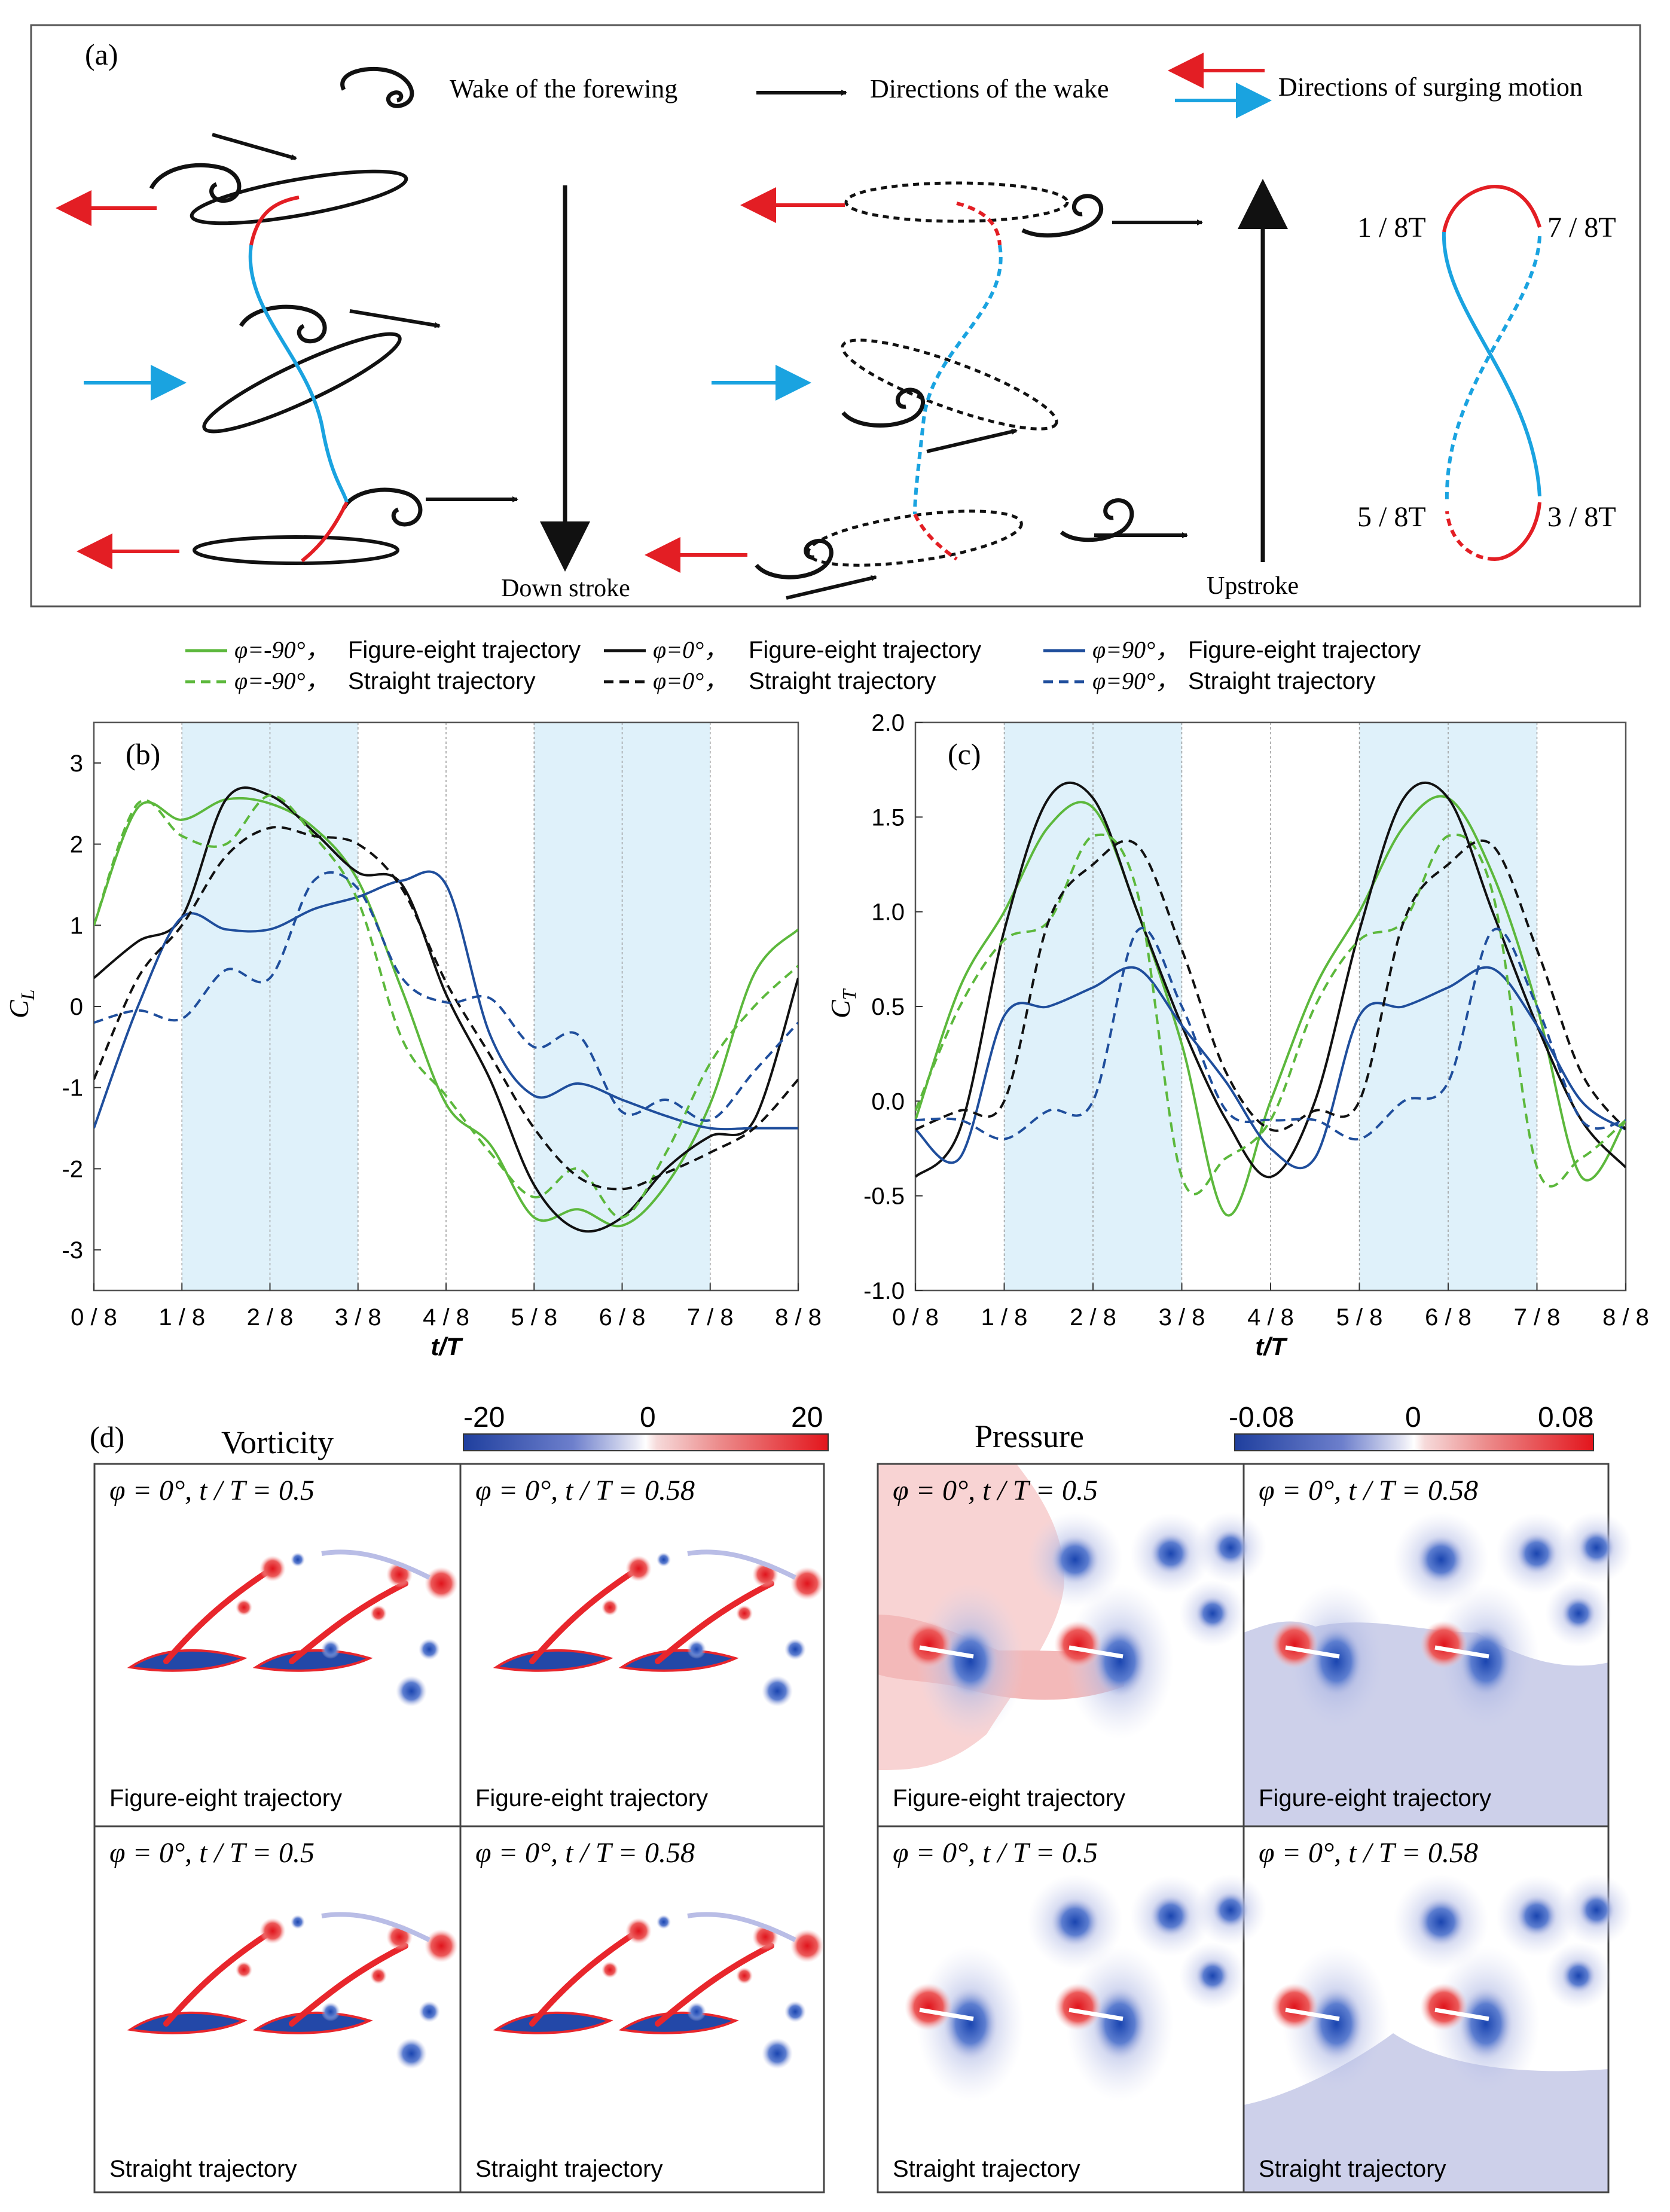 The image size is (1670, 2212). I want to click on y-tick-label: 0, so click(76, 1007).